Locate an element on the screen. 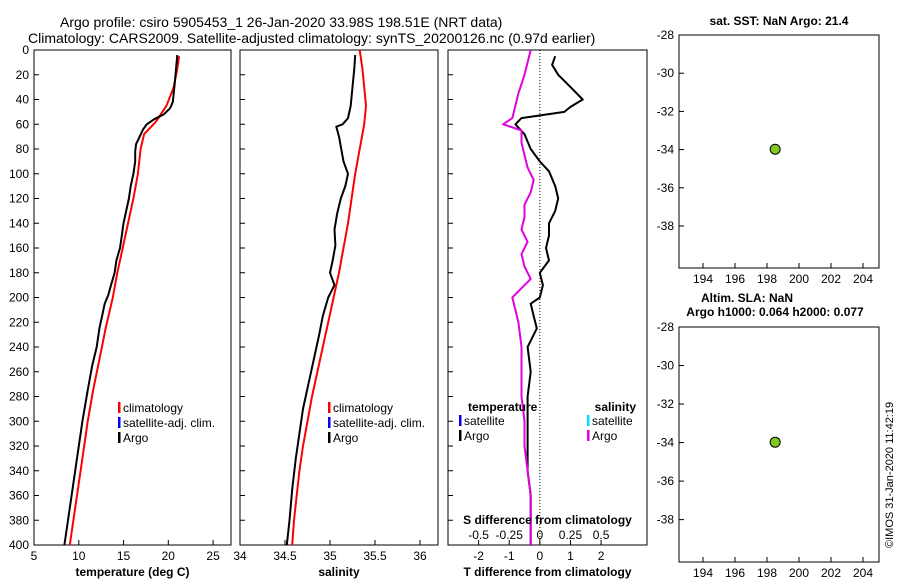 The height and width of the screenshot is (580, 900). temperature-legend-argo-swatch is located at coordinates (460, 435).